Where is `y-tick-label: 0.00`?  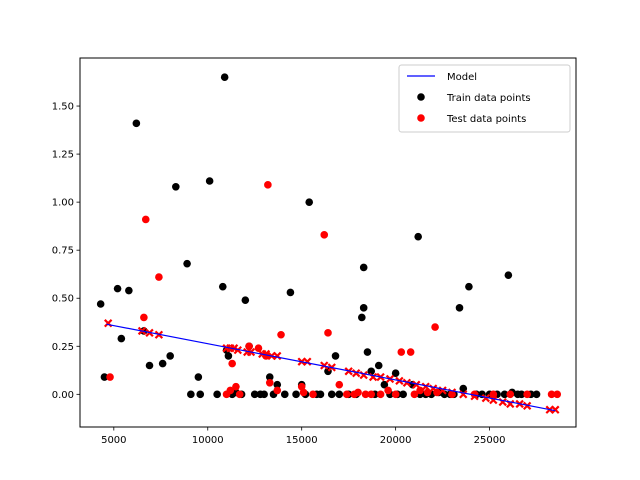
y-tick-label: 0.00 is located at coordinates (63, 395).